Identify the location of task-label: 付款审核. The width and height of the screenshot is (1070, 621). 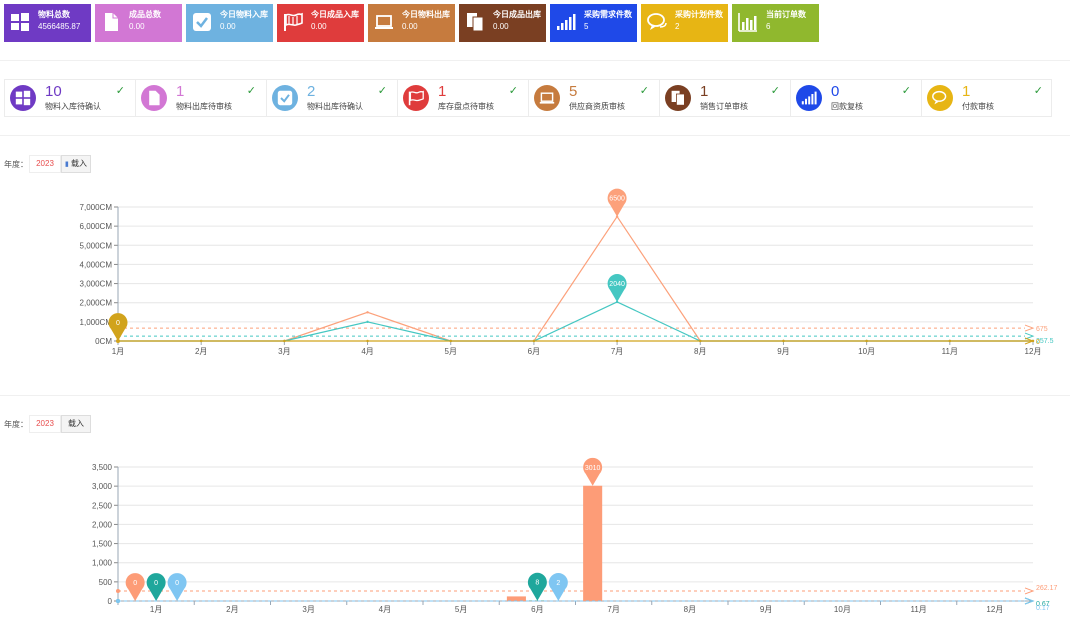
(978, 106).